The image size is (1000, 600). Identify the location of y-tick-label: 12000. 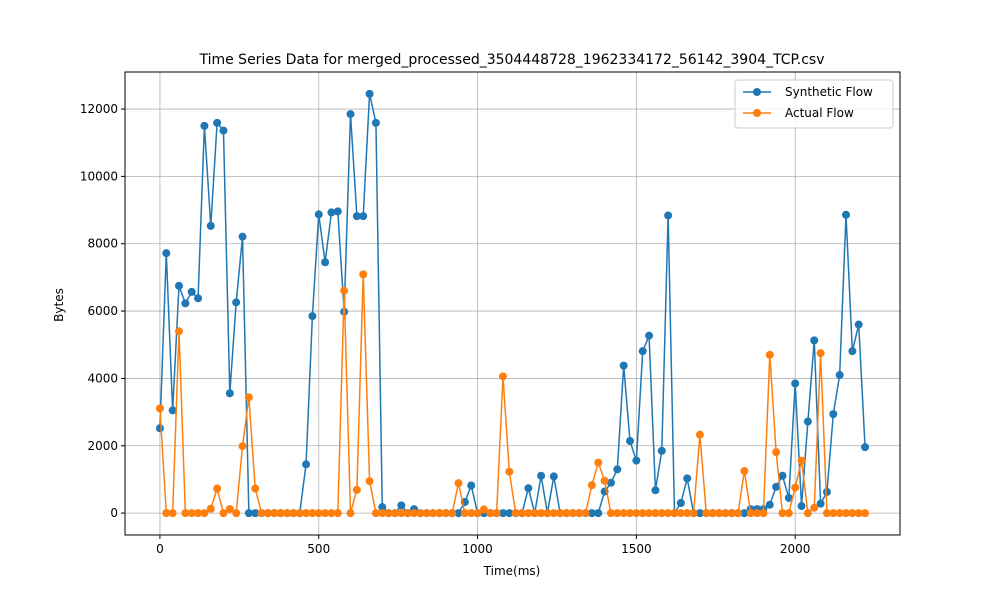
(99, 109).